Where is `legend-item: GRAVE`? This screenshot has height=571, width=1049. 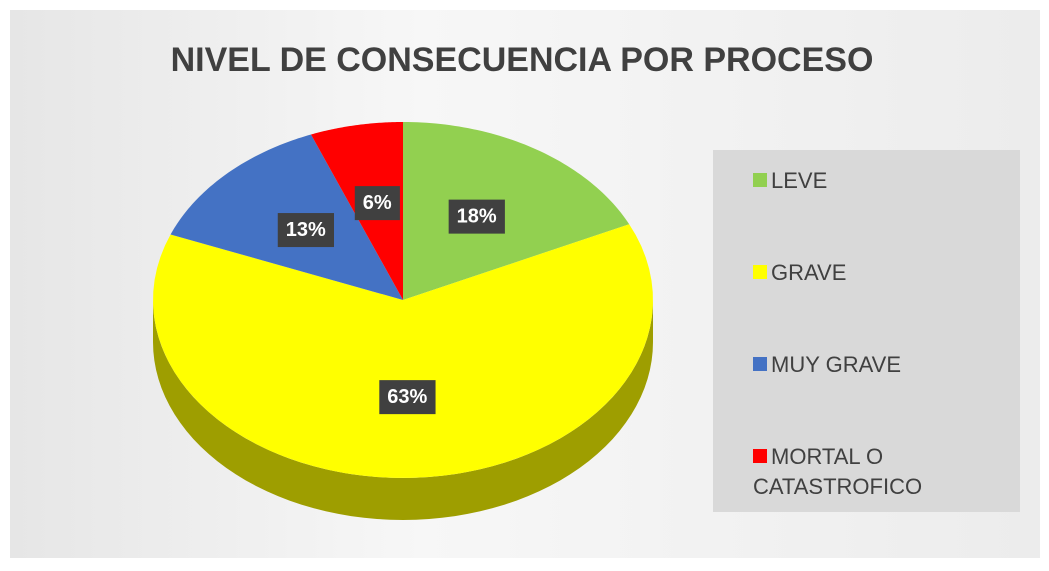
legend-item: GRAVE is located at coordinates (873, 273).